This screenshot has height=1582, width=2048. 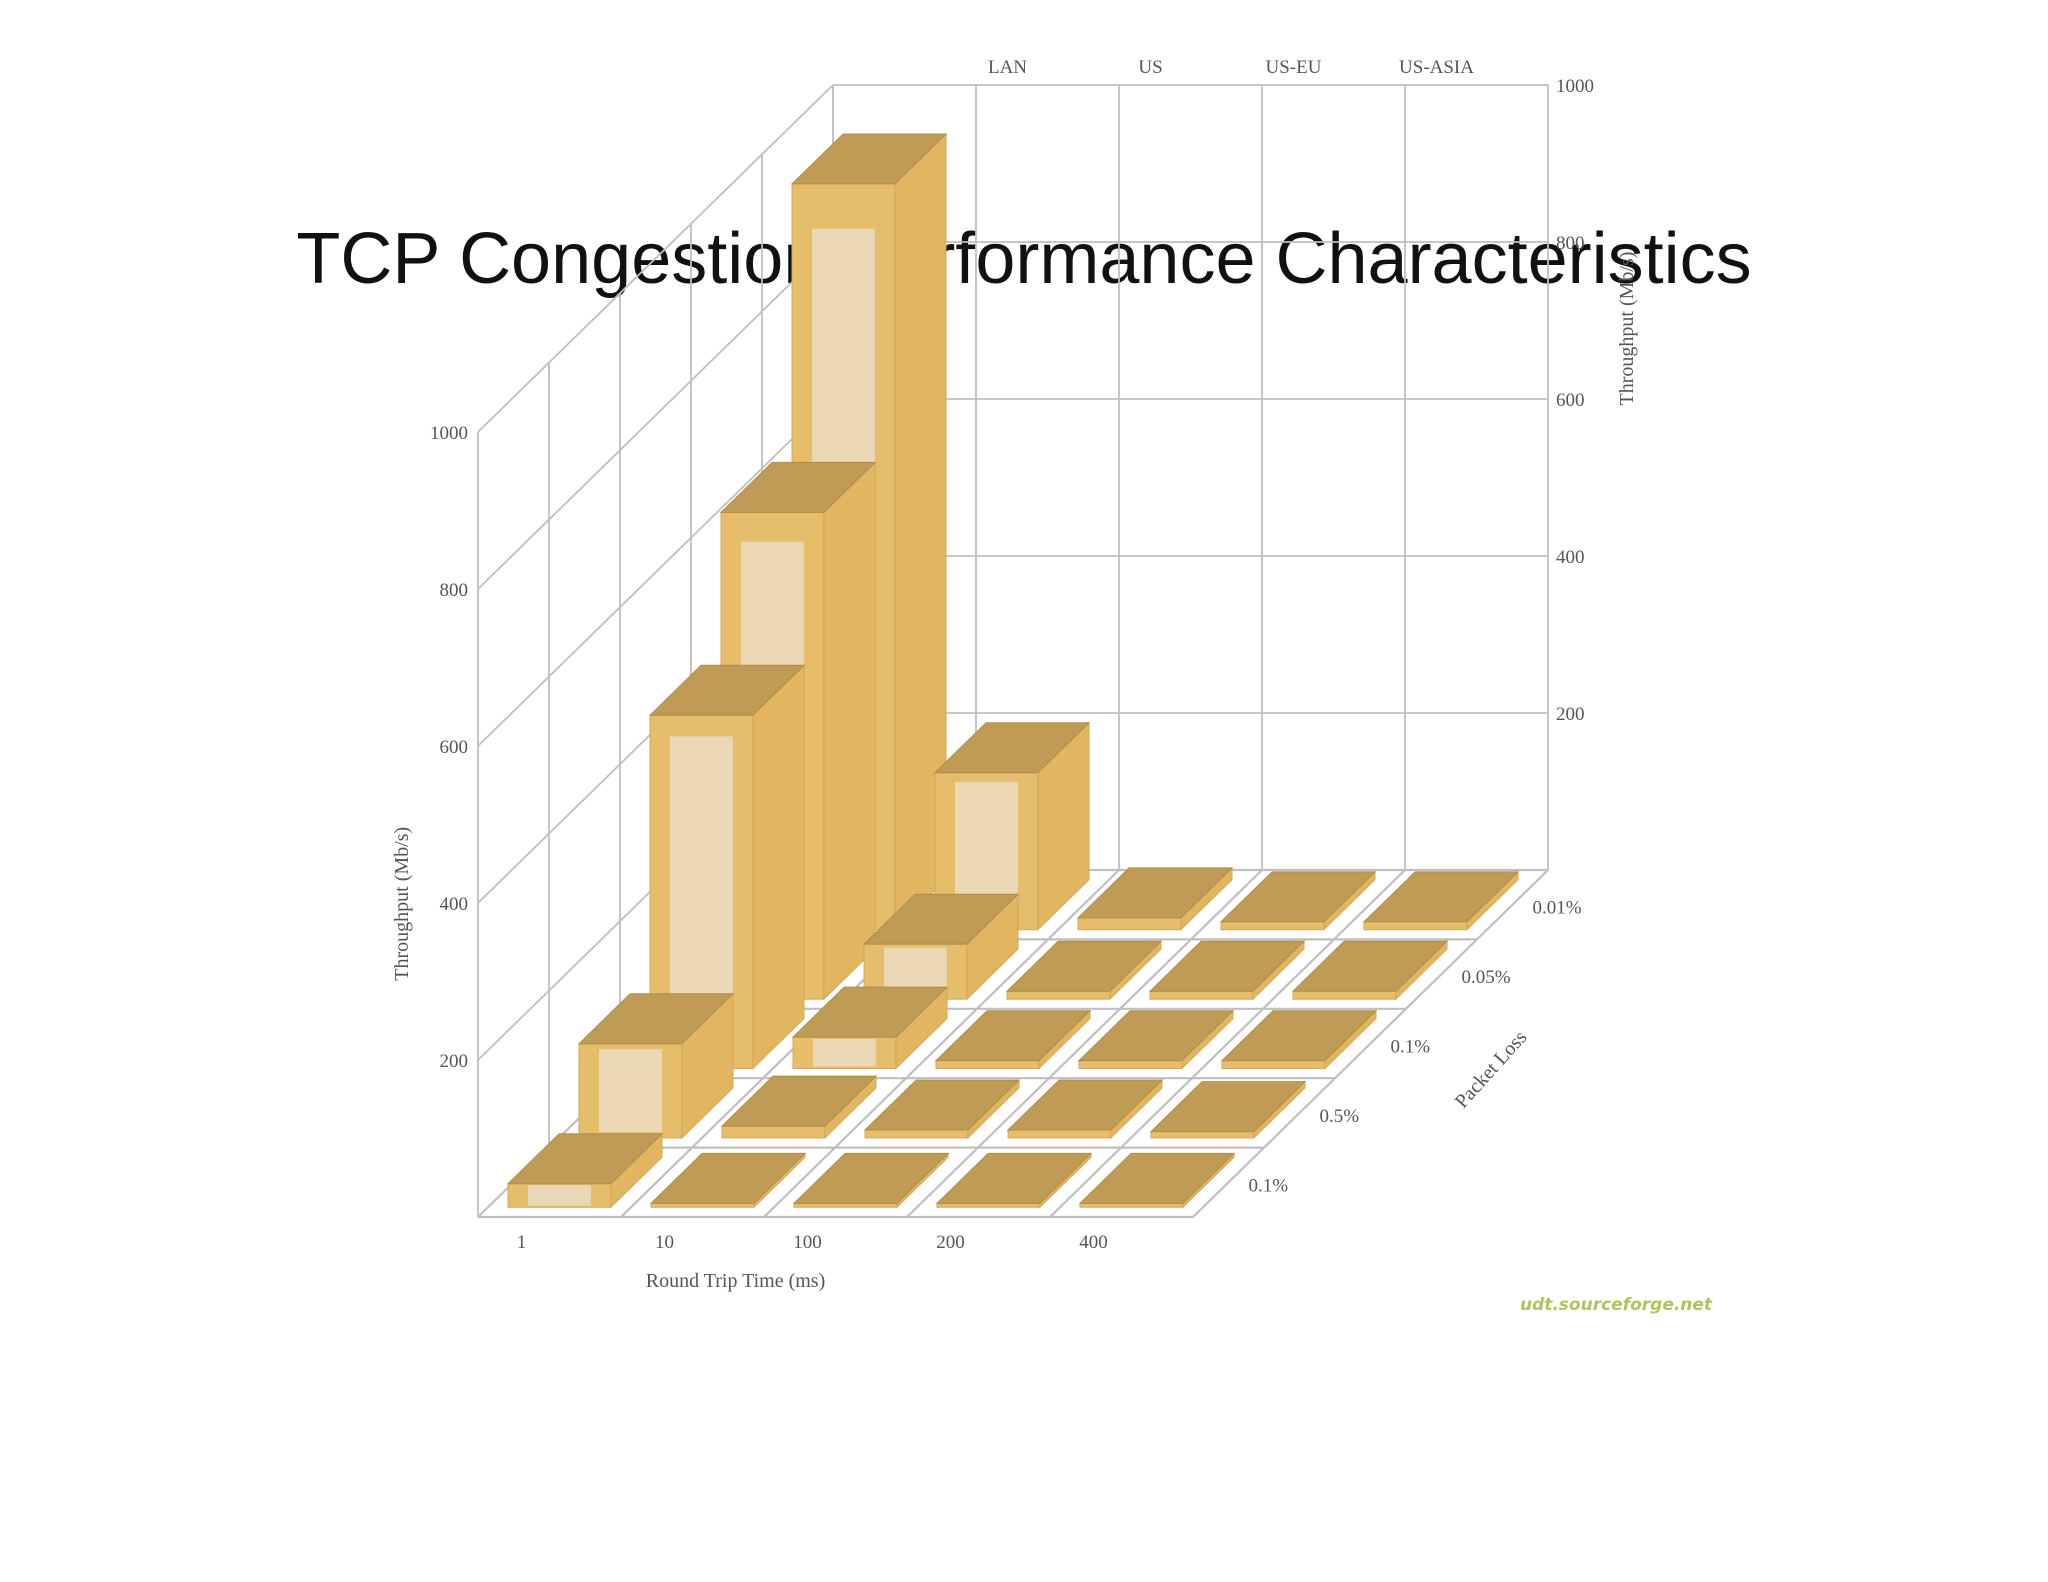 I want to click on y-axis-title-right: Throughput (Mb/s), so click(x=1627, y=329).